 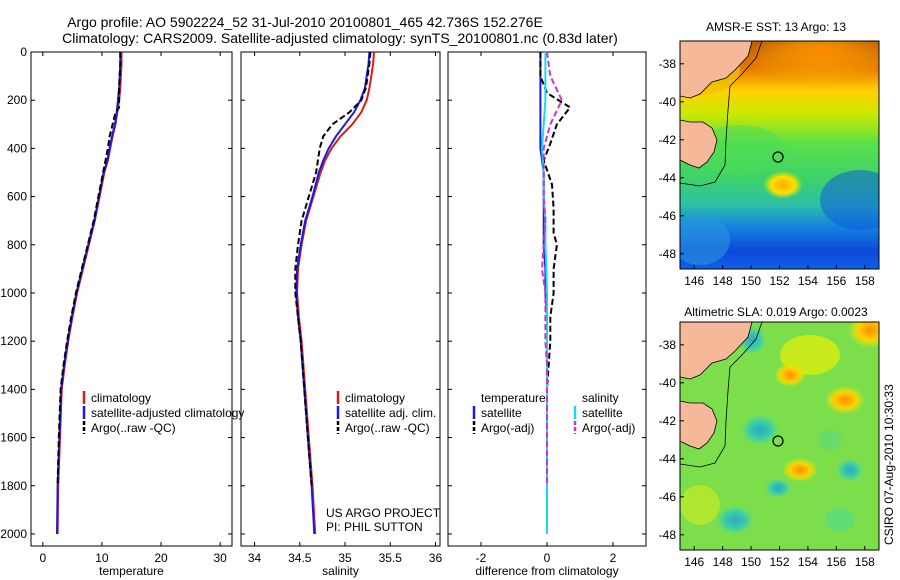 I want to click on legend-label-temp-argo: Argo(-adj), so click(x=507, y=428).